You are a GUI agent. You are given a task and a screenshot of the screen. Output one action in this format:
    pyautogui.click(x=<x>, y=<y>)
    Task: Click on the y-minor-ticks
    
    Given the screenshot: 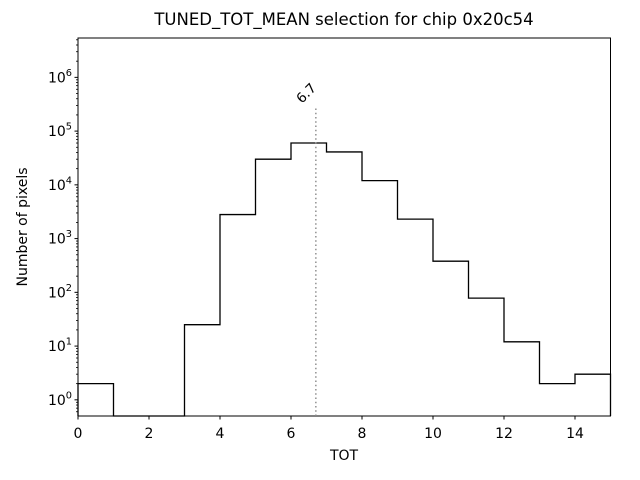 What is the action you would take?
    pyautogui.click(x=77, y=226)
    